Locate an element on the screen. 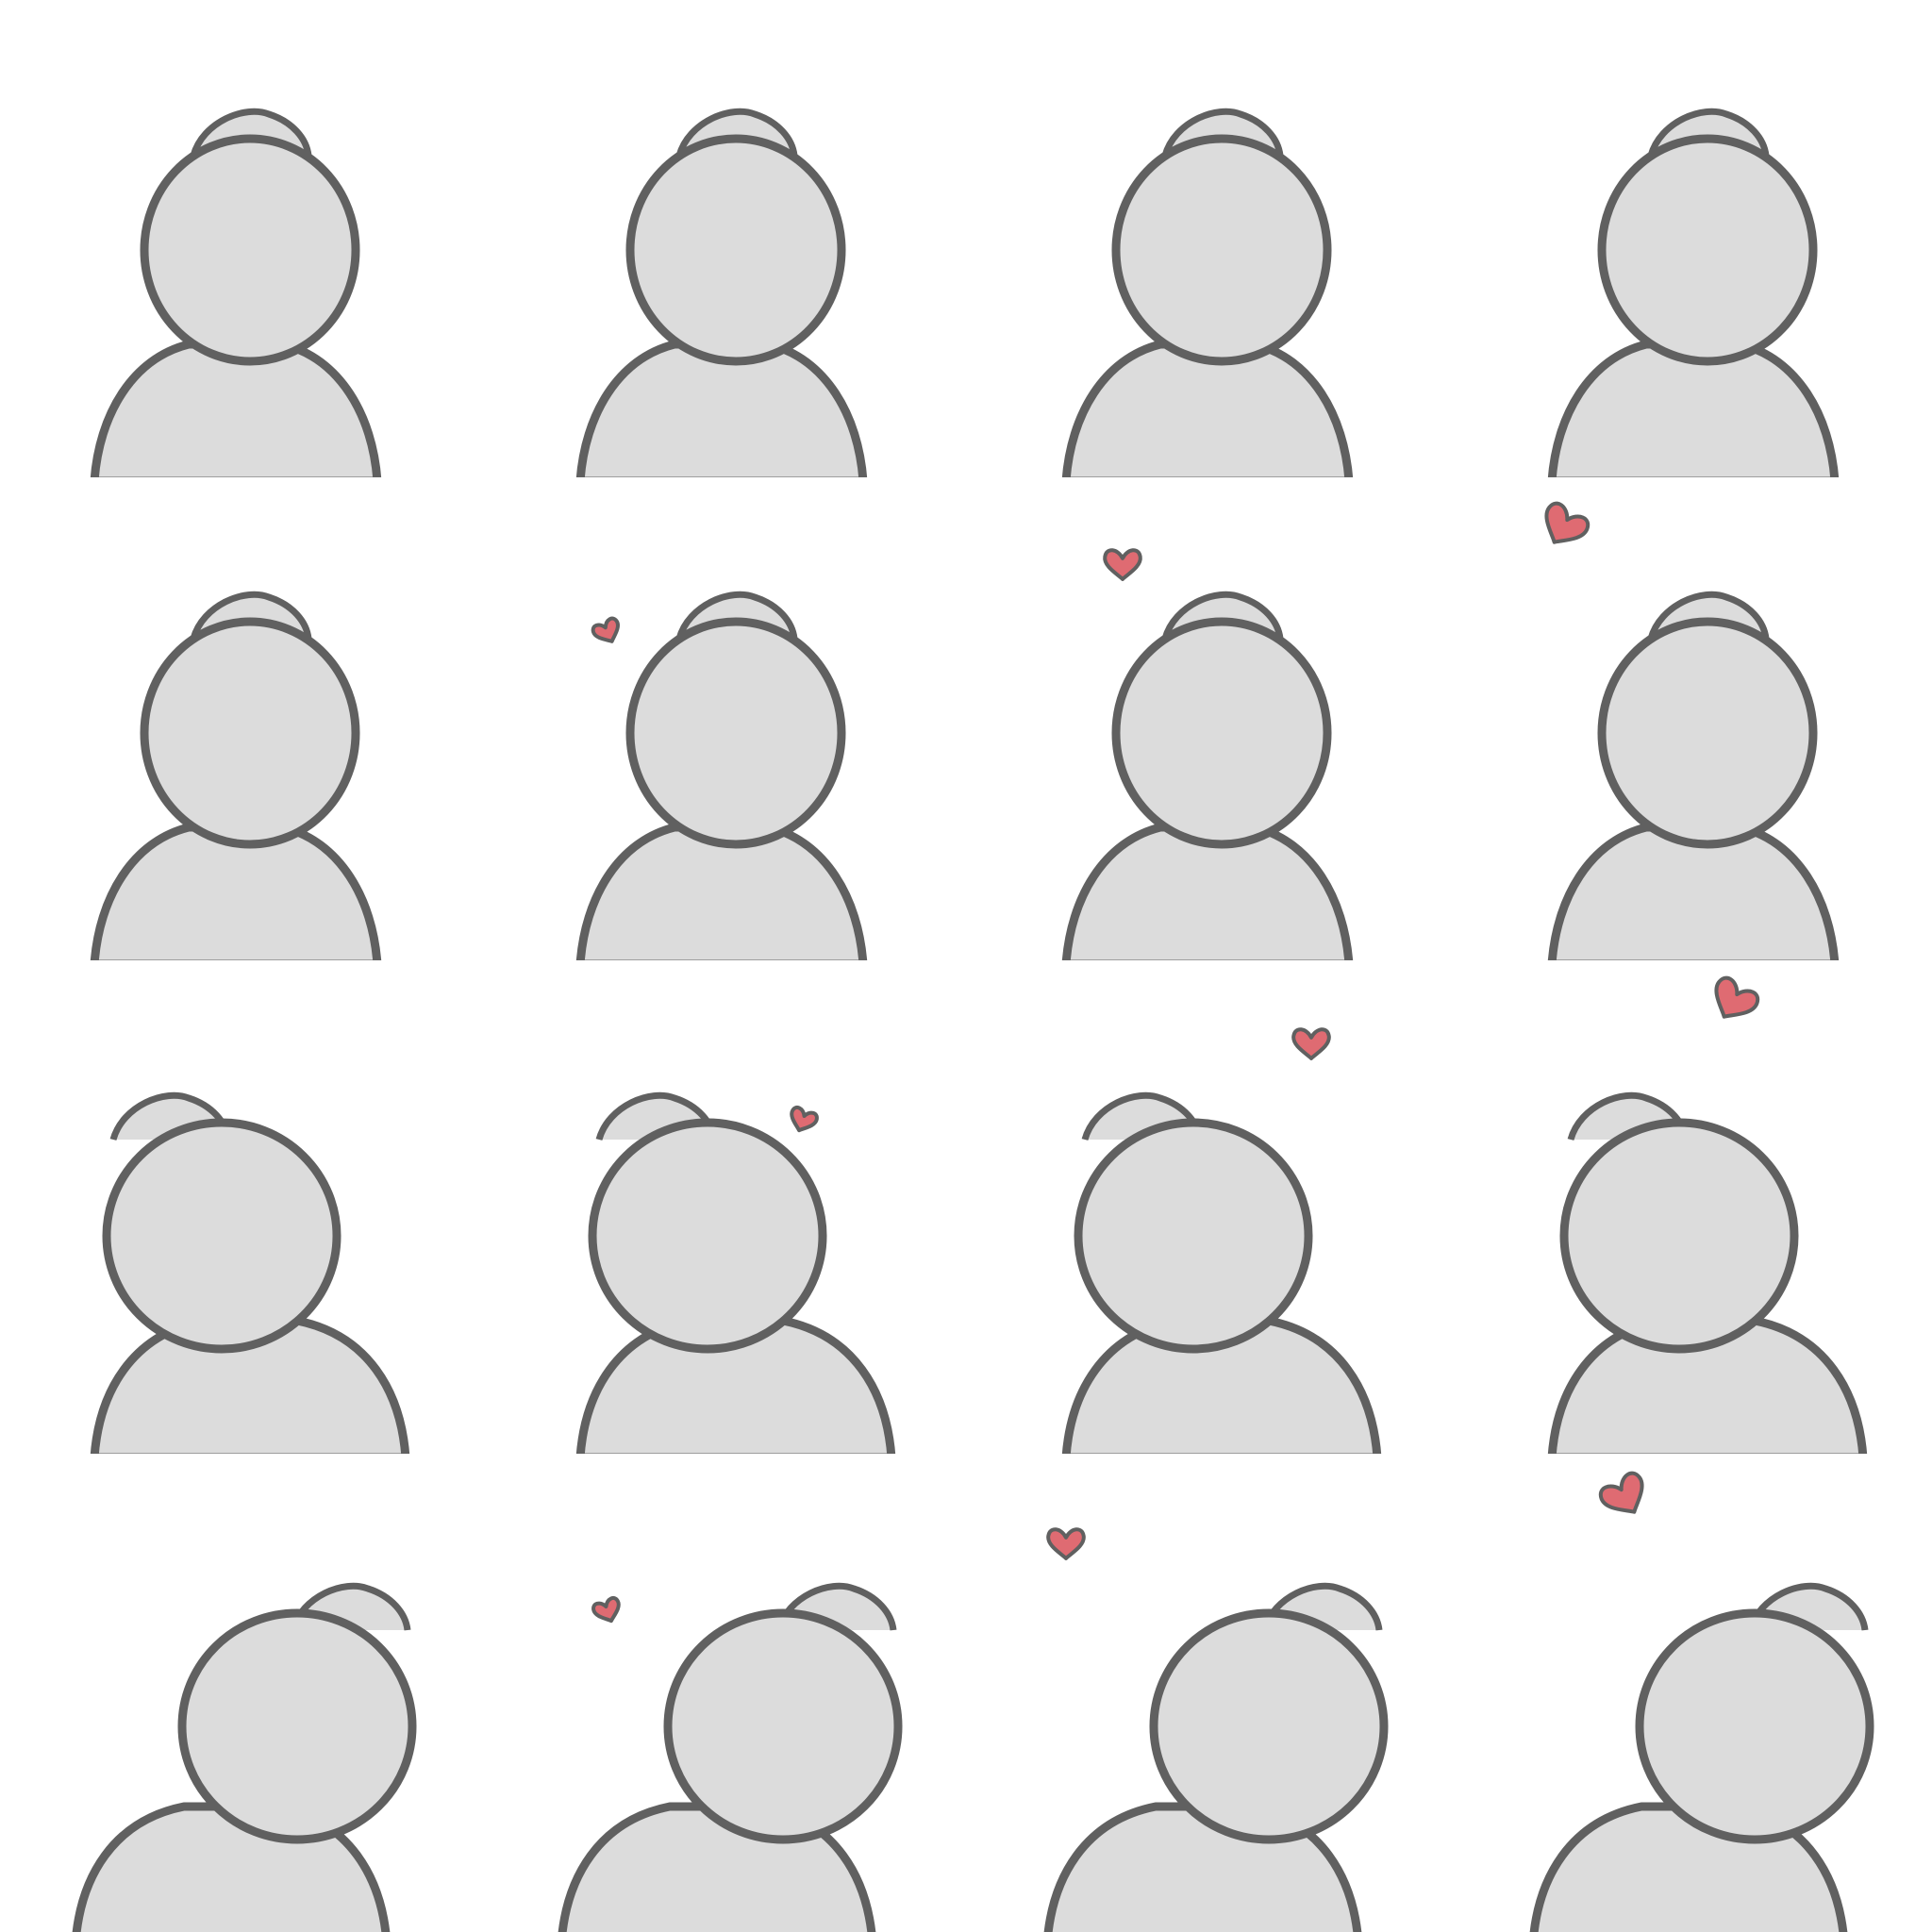  frame-r3-c3 is located at coordinates (1222, 1247).